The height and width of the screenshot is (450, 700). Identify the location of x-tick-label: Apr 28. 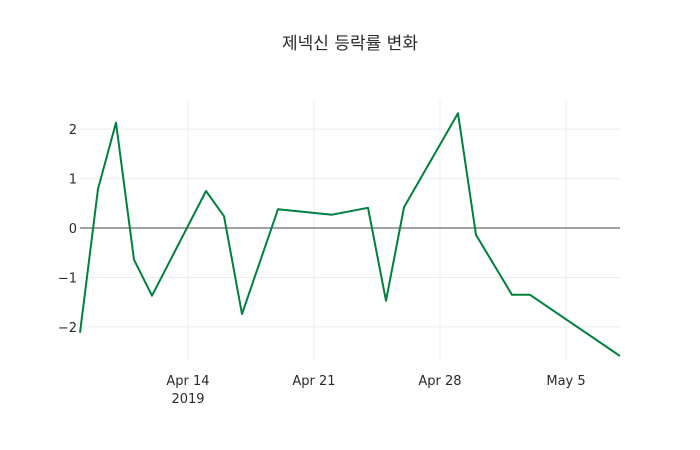
(439, 381).